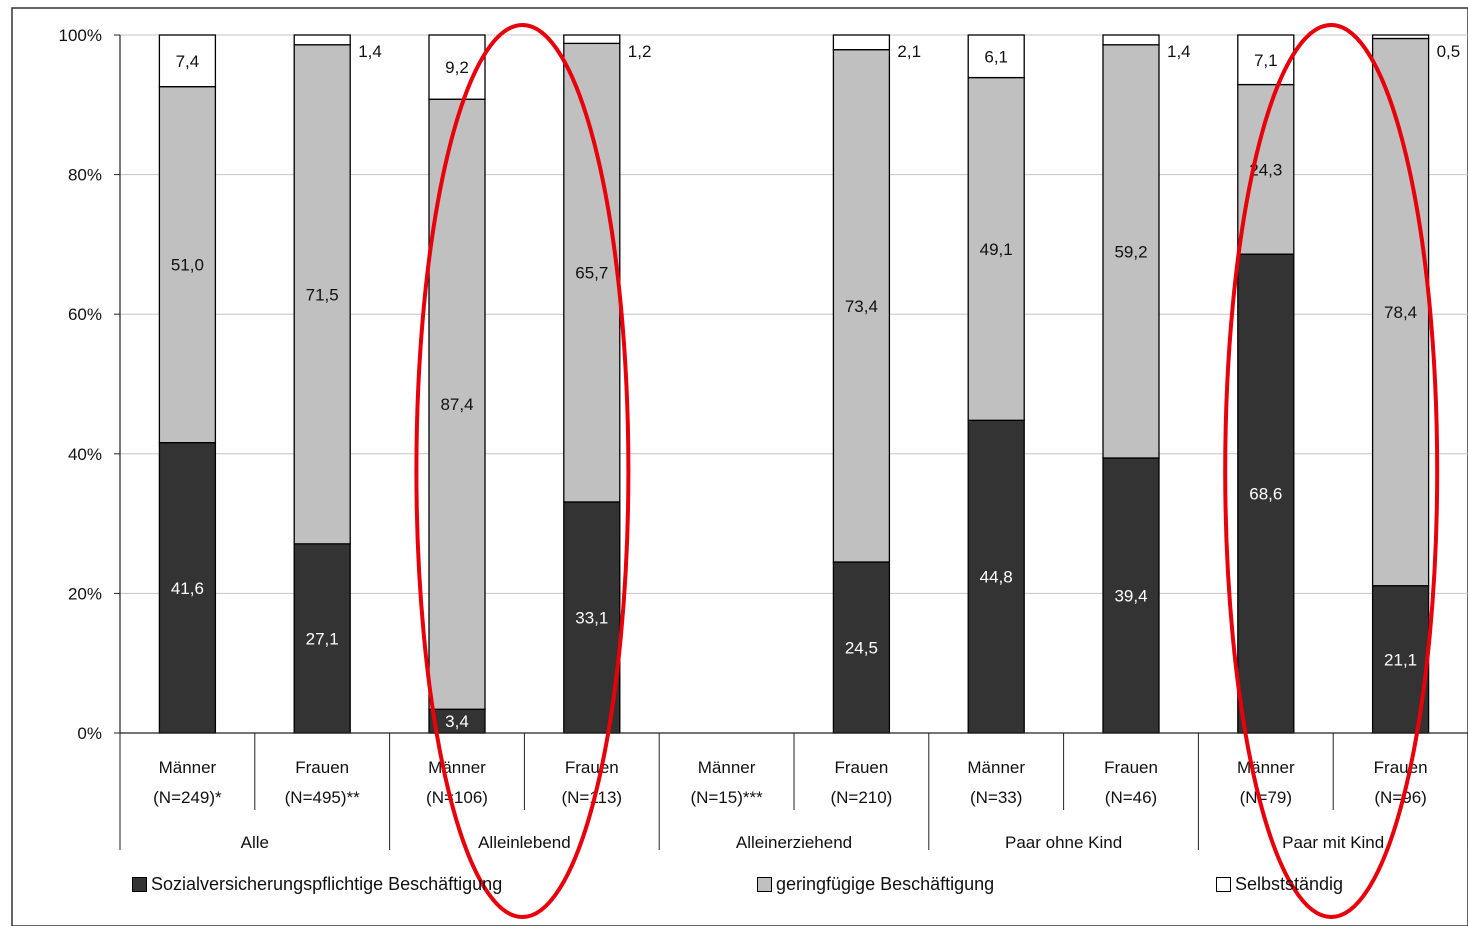 This screenshot has width=1468, height=926. Describe the element at coordinates (457, 797) in the screenshot. I see `x-n-label: (N=106)` at that location.